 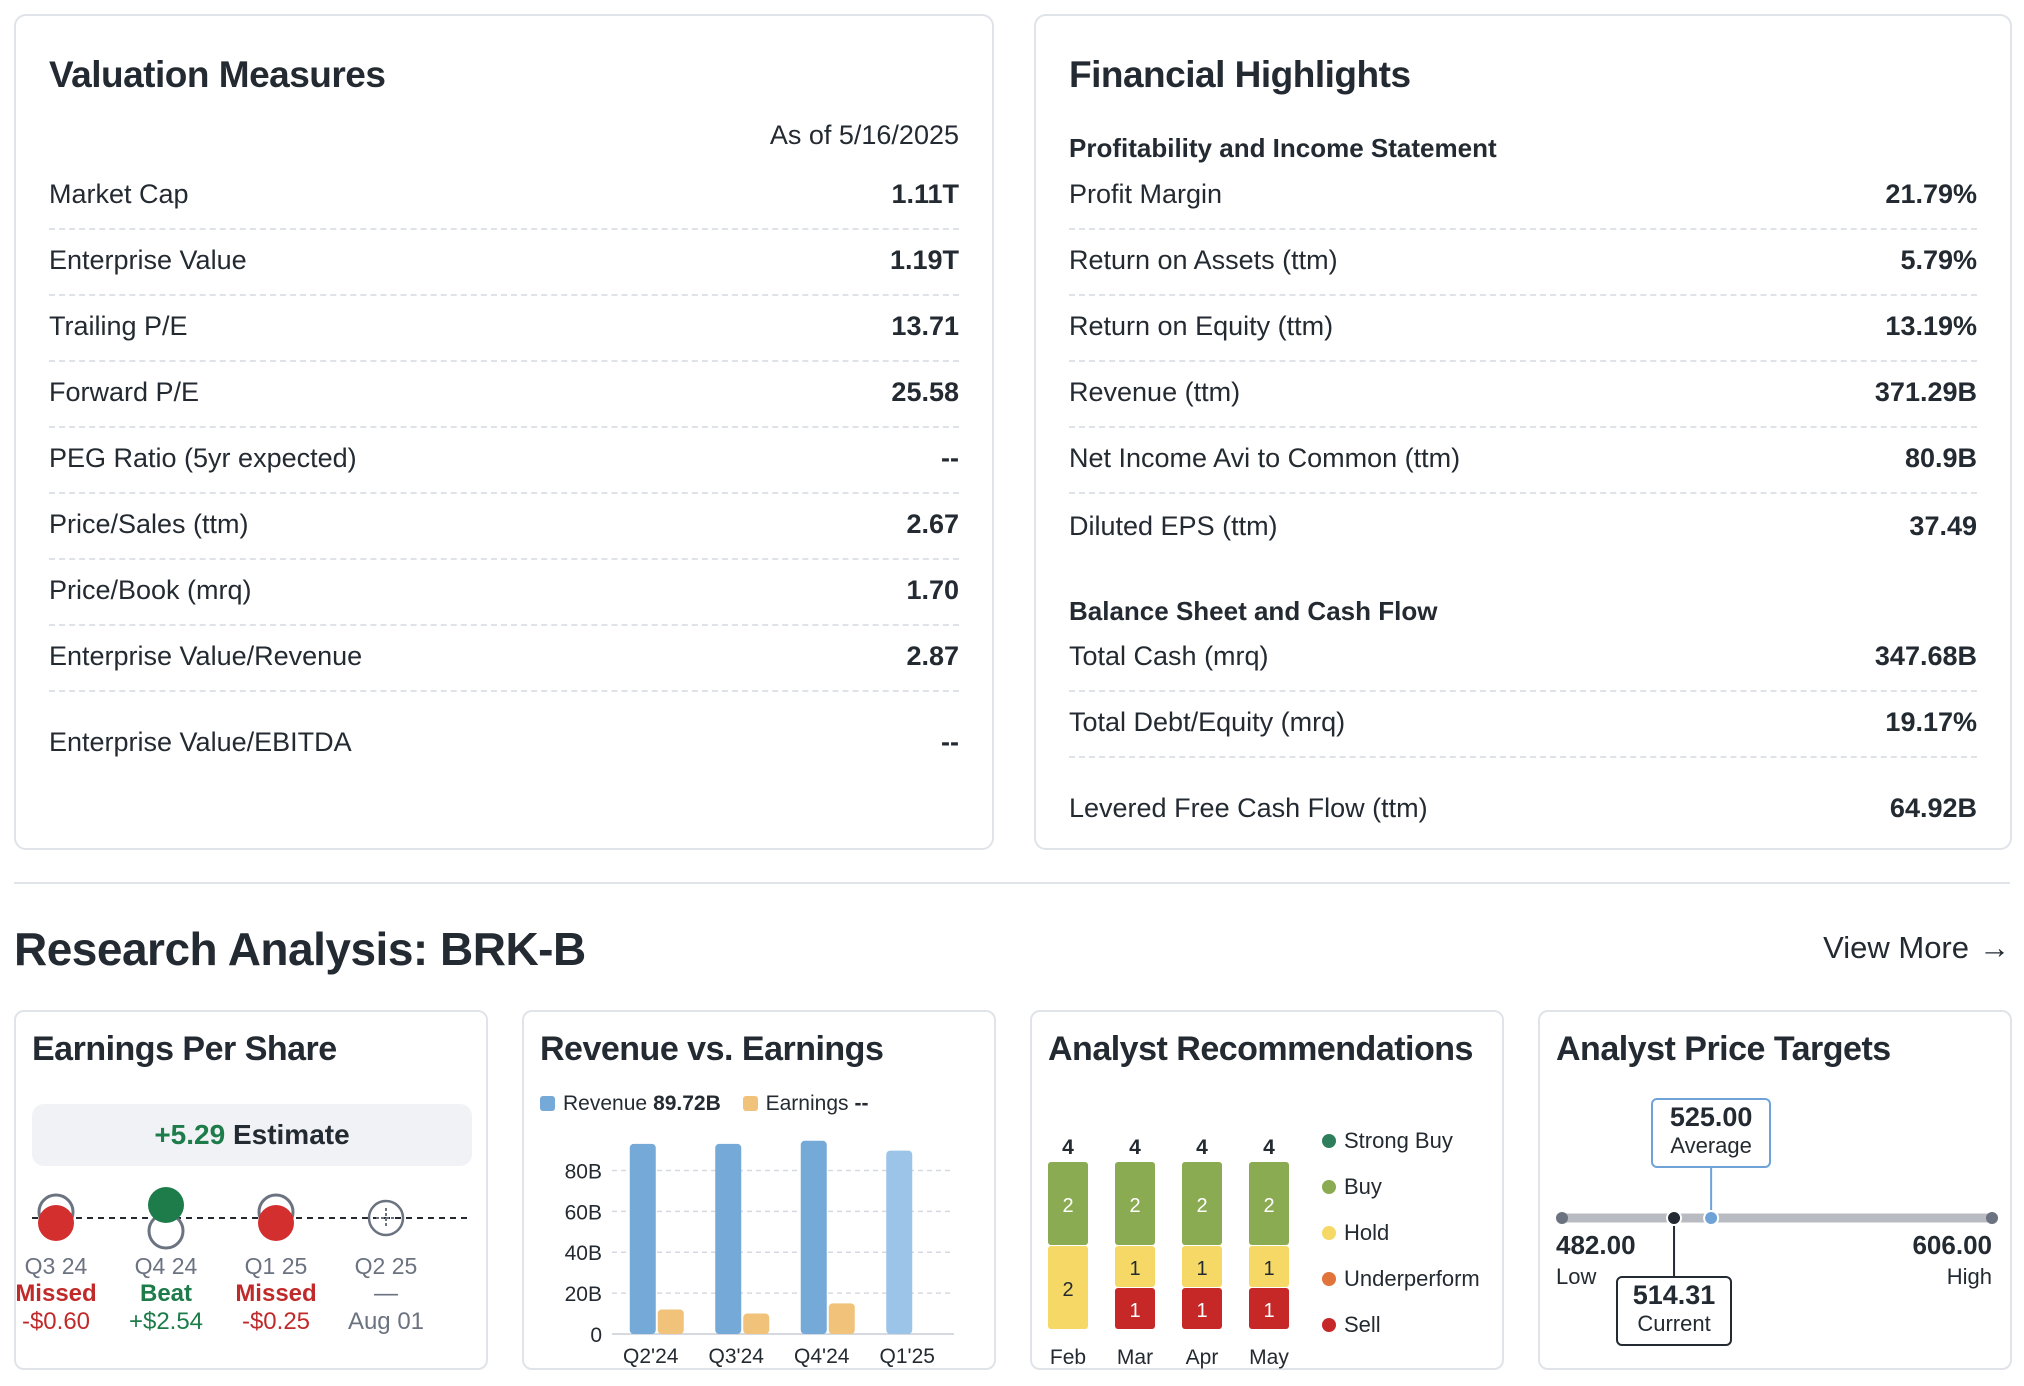 What do you see at coordinates (386, 1321) in the screenshot?
I see `eps-amount: Aug 01` at bounding box center [386, 1321].